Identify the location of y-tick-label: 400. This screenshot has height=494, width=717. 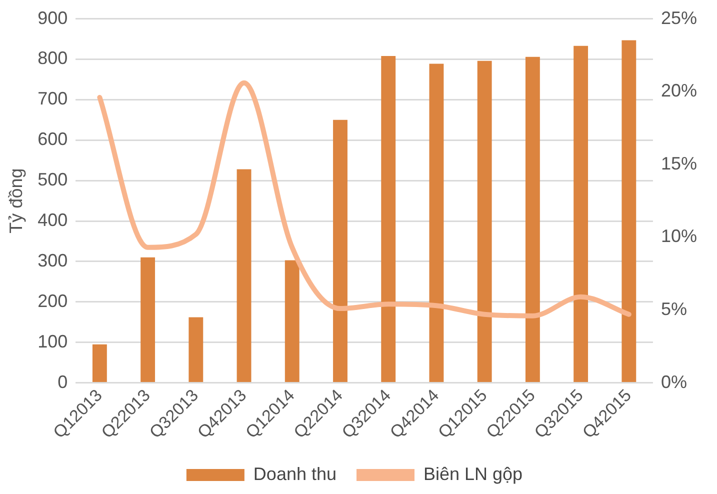
(53, 220).